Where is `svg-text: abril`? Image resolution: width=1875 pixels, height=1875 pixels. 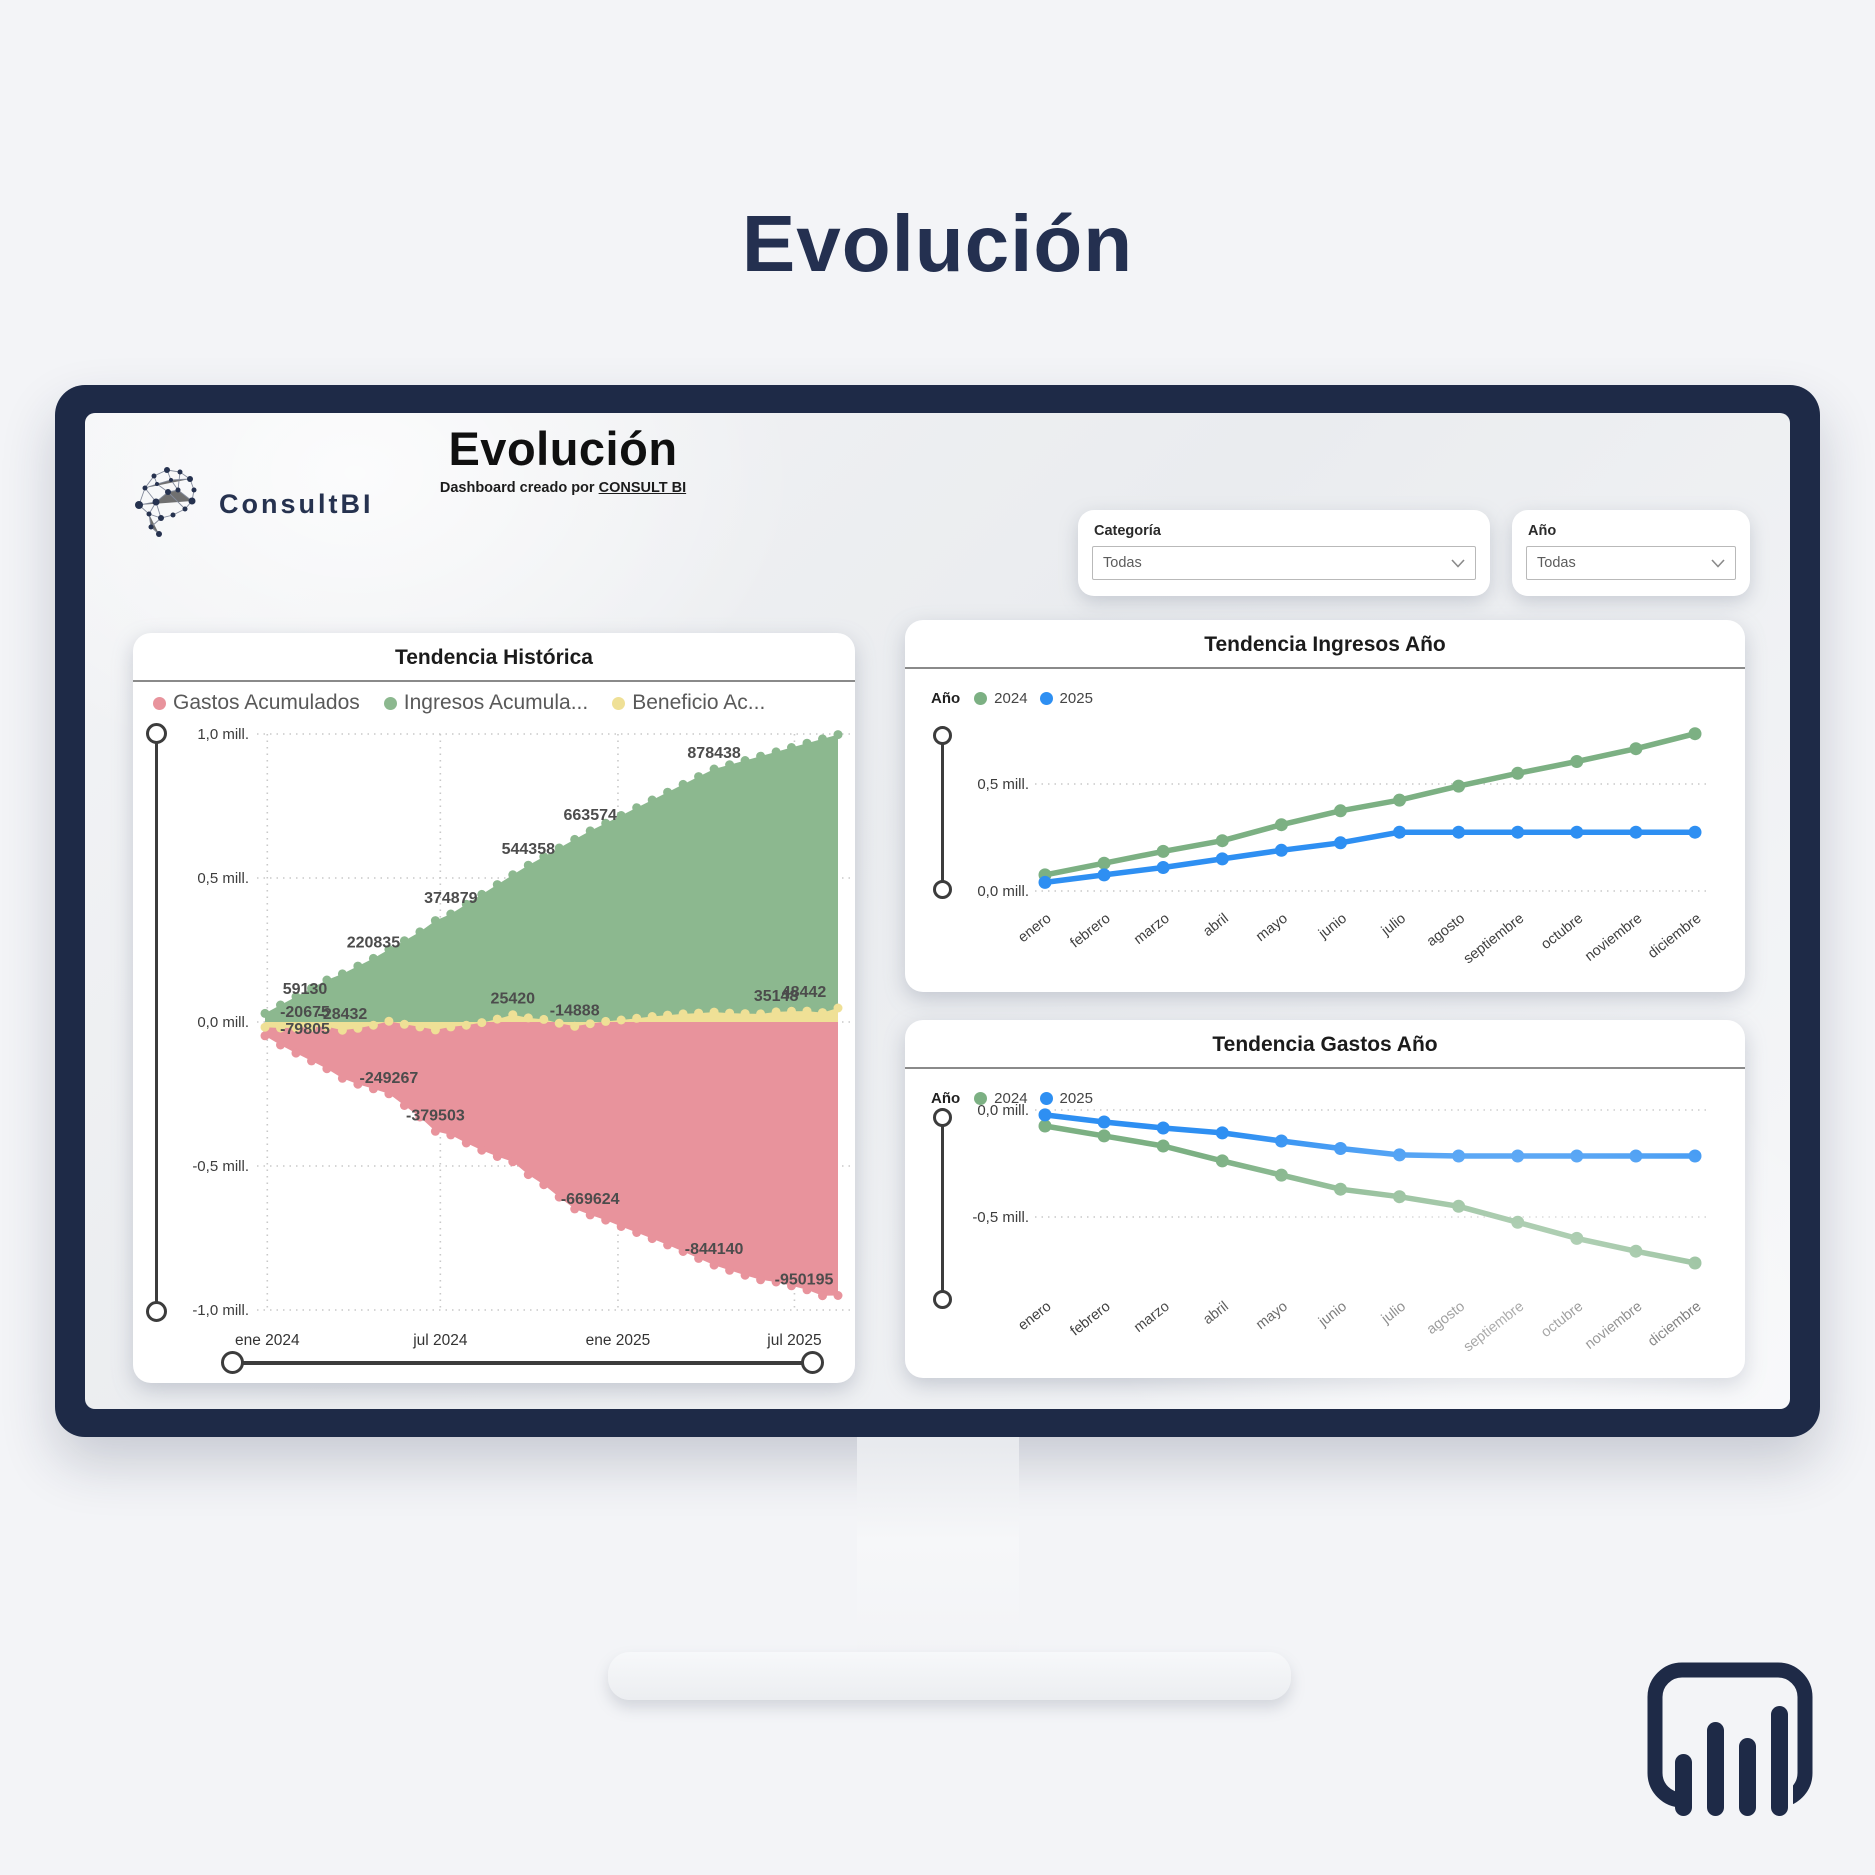 svg-text: abril is located at coordinates (1215, 1313).